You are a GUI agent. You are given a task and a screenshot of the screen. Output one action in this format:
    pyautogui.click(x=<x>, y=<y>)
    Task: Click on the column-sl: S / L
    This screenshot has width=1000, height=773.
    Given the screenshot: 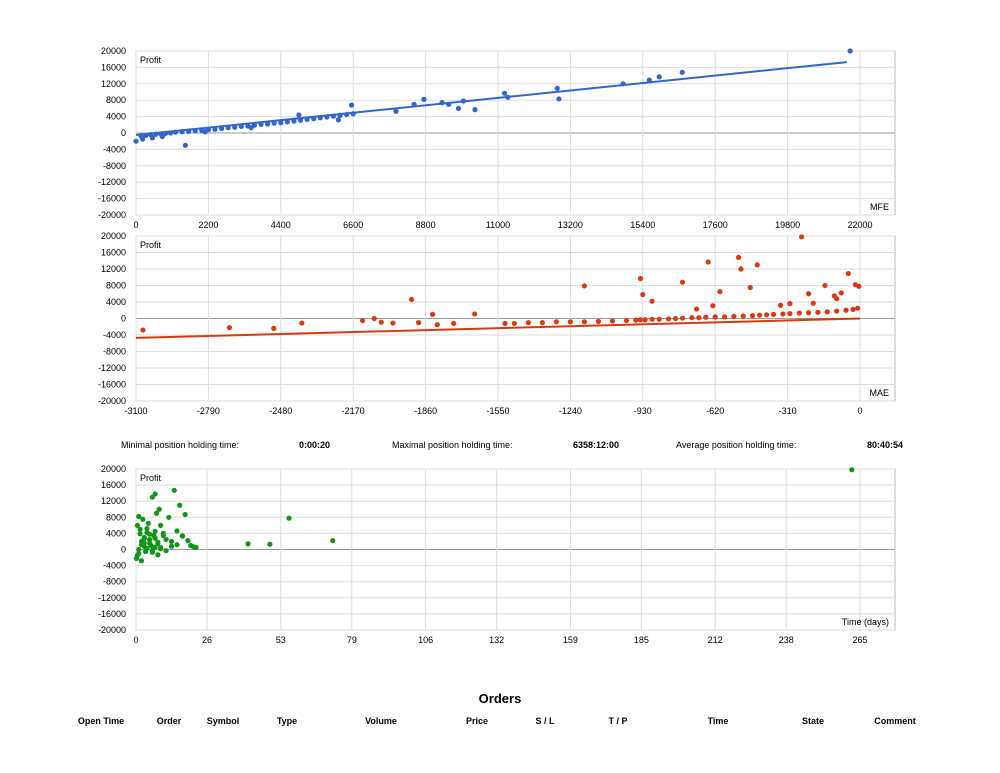 What is the action you would take?
    pyautogui.click(x=545, y=721)
    